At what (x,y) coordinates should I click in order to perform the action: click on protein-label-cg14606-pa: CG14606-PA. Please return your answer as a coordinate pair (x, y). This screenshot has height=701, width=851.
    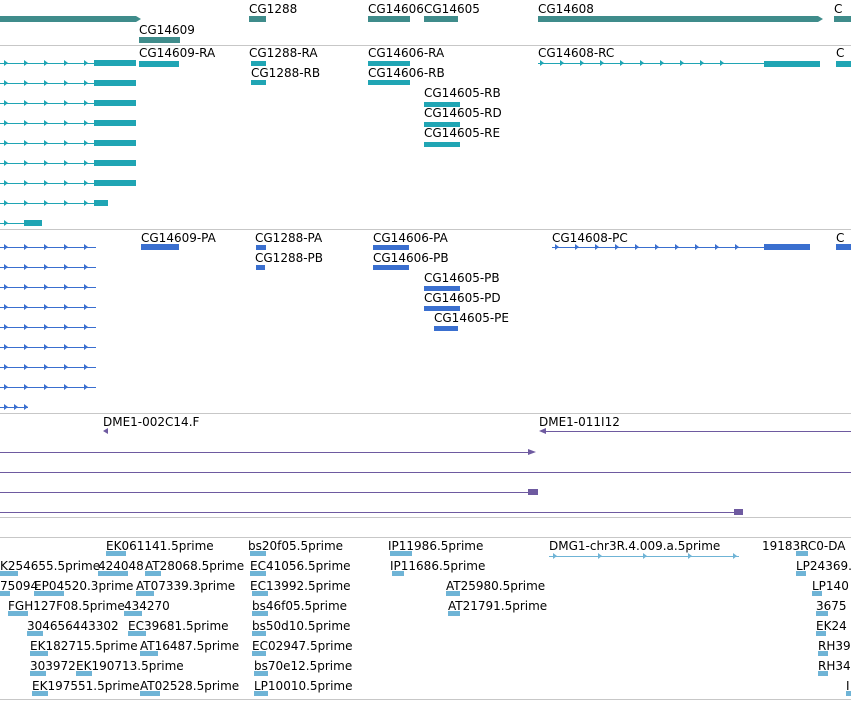
    Looking at the image, I should click on (410, 238).